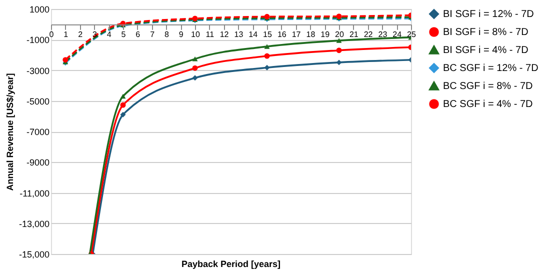 This screenshot has height=280, width=550. What do you see at coordinates (488, 14) in the screenshot?
I see `legend-label: BI SGF i = 12% - 7D` at bounding box center [488, 14].